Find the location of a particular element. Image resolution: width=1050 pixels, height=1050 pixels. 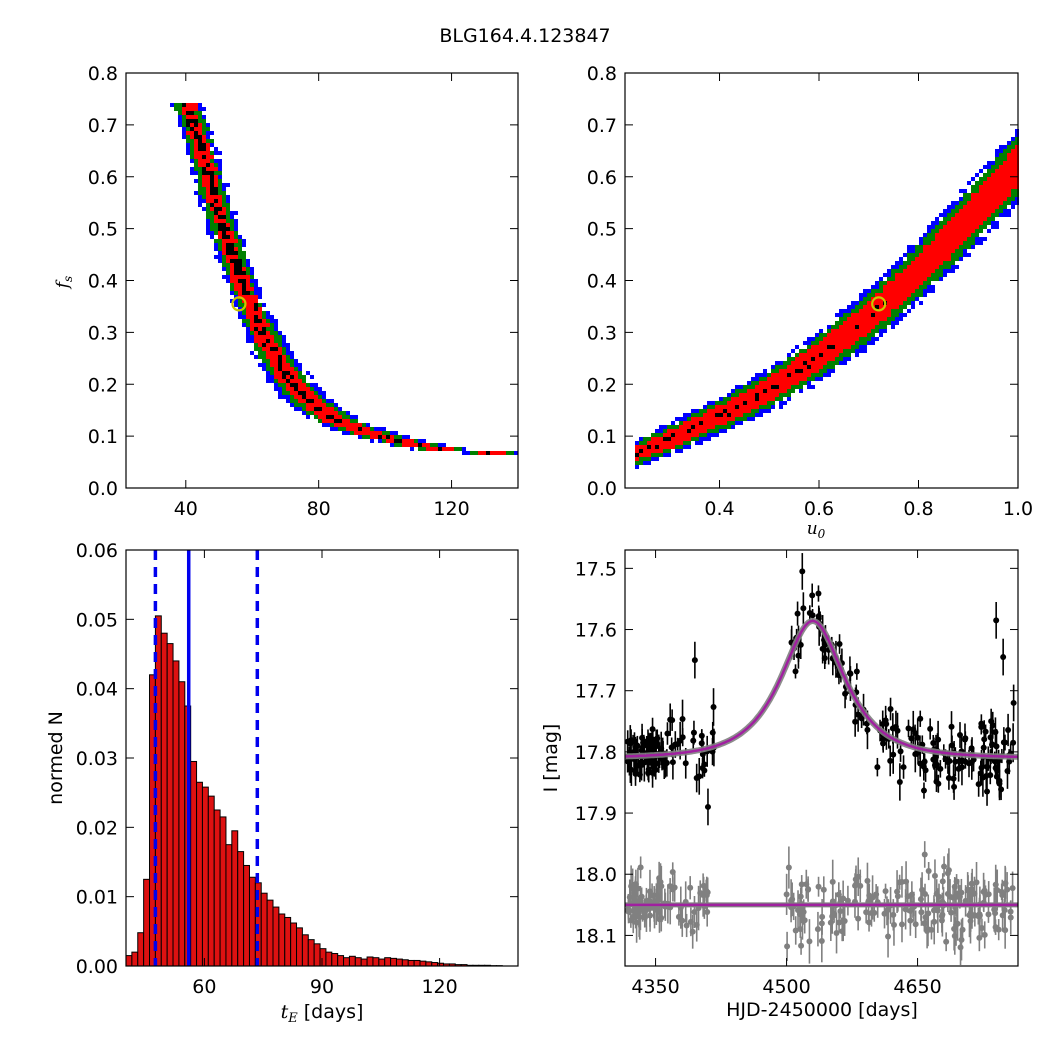

x-tick-label: 4500 is located at coordinates (786, 987).